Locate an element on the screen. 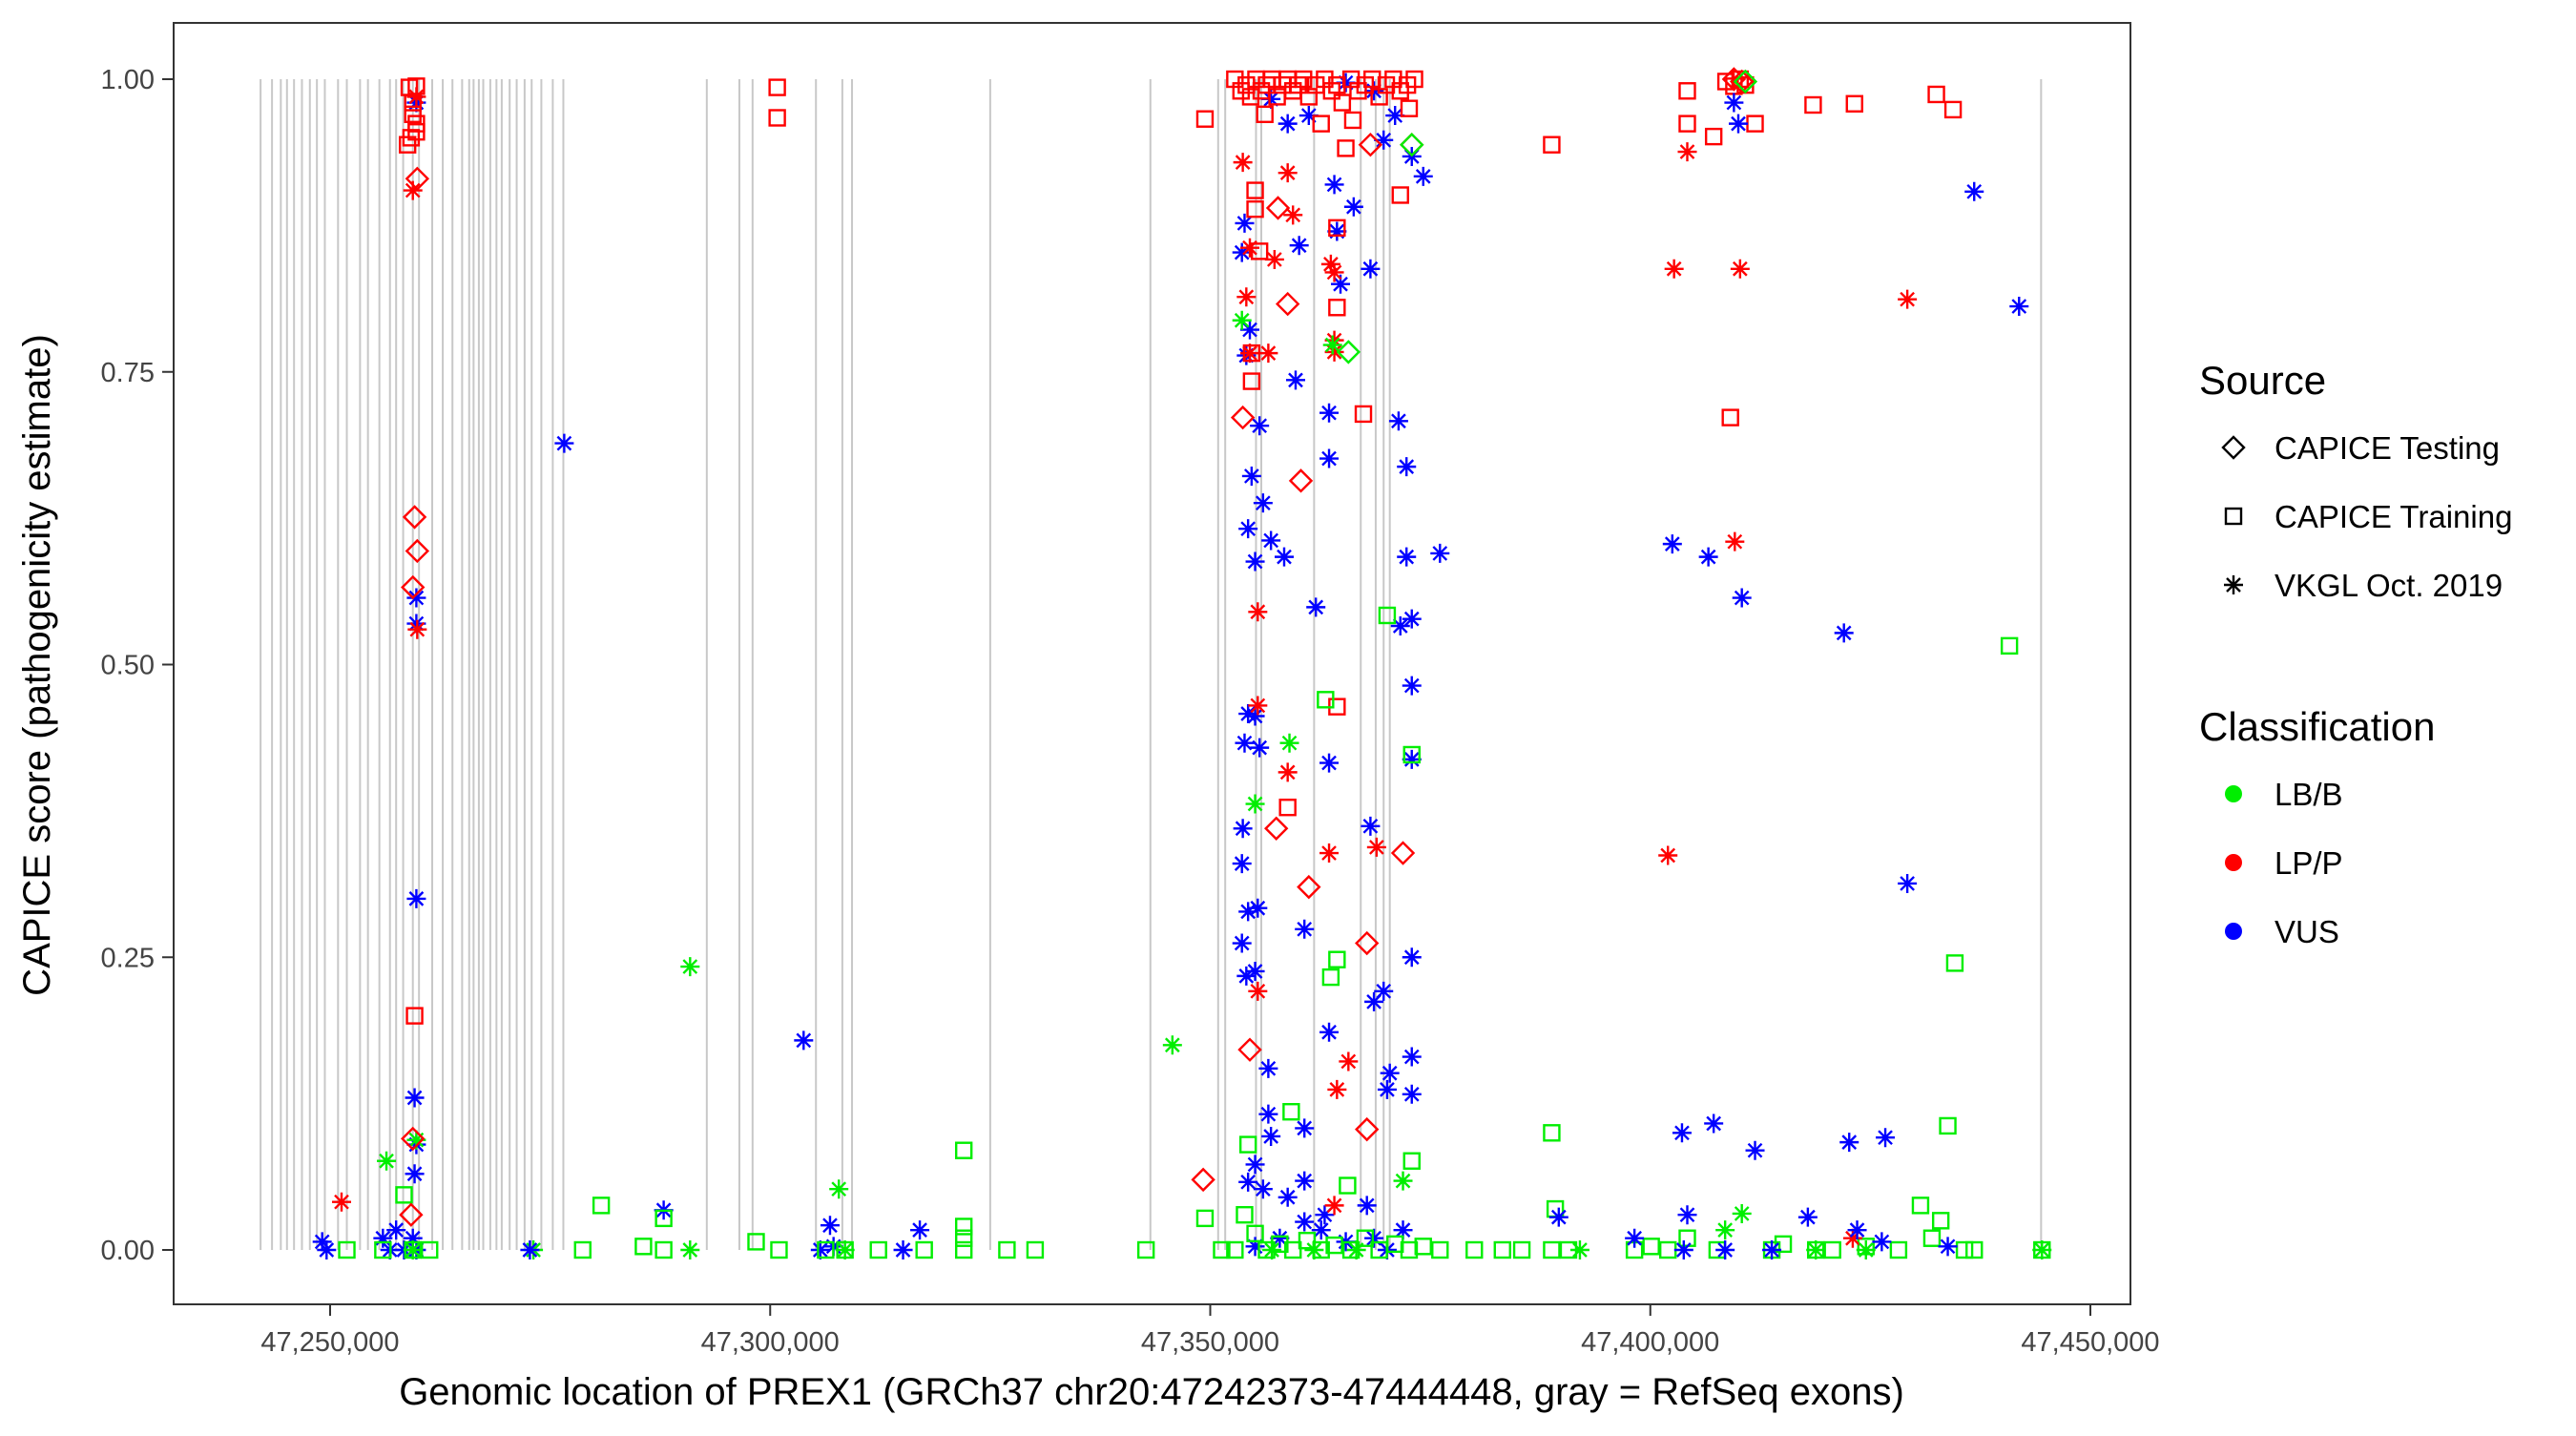 Image resolution: width=2576 pixels, height=1436 pixels. legend-source-label: CAPICE Testing is located at coordinates (2387, 448).